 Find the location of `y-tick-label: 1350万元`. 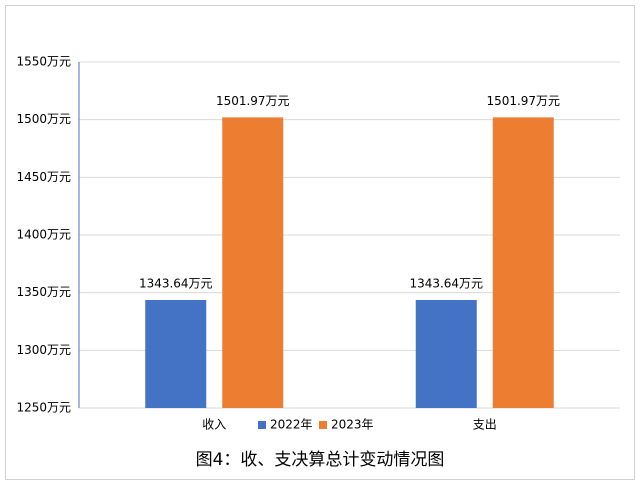

y-tick-label: 1350万元 is located at coordinates (43, 292).